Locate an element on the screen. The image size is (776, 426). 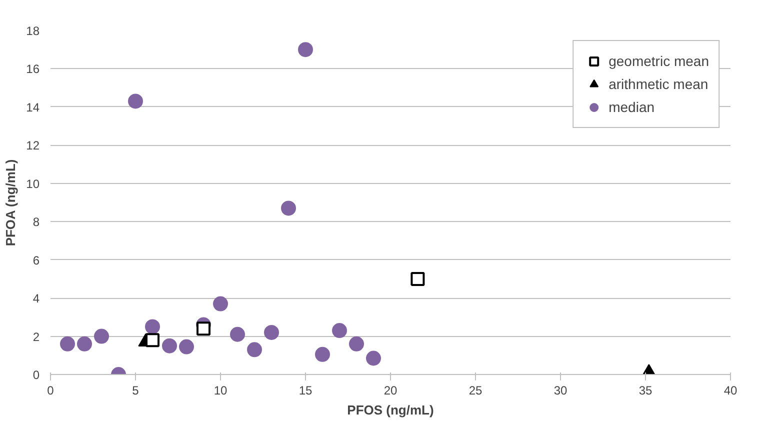
y-tick-label: 0 is located at coordinates (36, 375).